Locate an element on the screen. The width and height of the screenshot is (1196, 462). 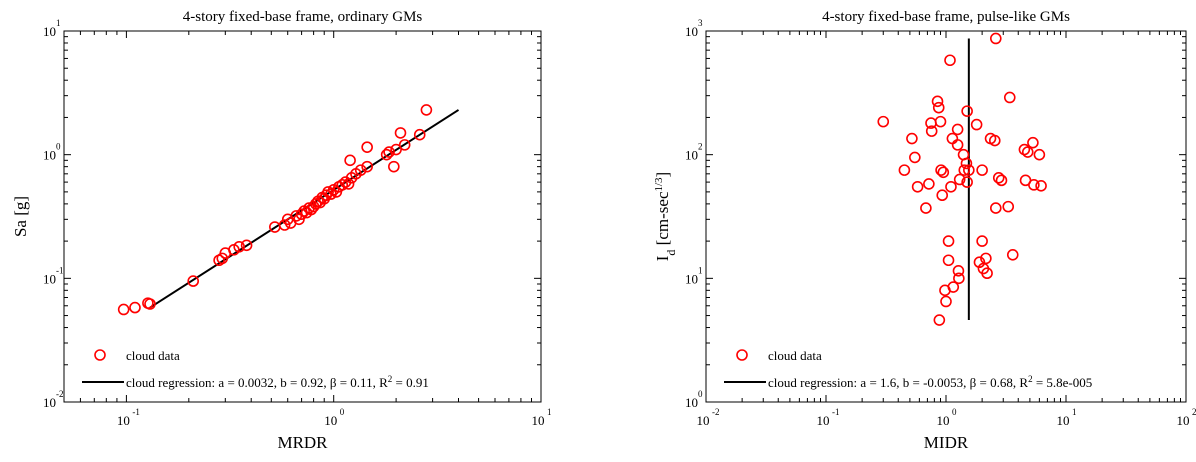
legend-text: = 0.91 is located at coordinates (410, 382).